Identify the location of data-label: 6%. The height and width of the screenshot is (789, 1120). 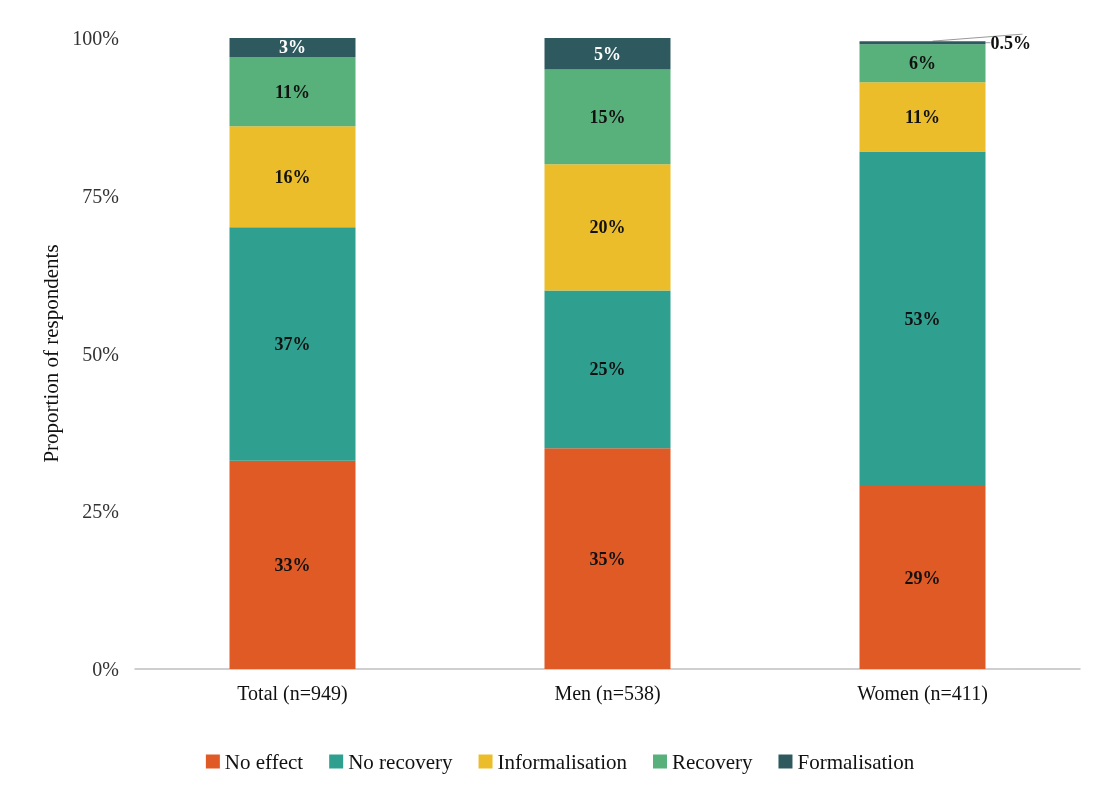
(922, 63).